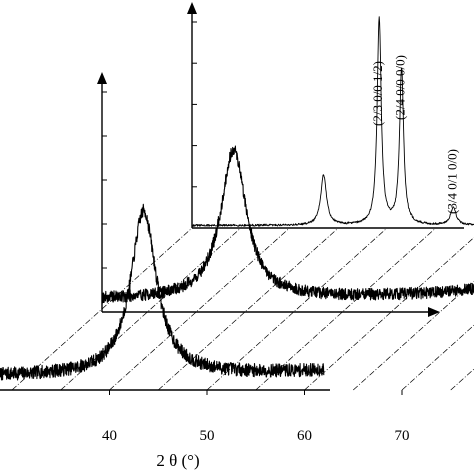 This screenshot has height=474, width=474. I want to click on x-tick-label: 70, so click(402, 436).